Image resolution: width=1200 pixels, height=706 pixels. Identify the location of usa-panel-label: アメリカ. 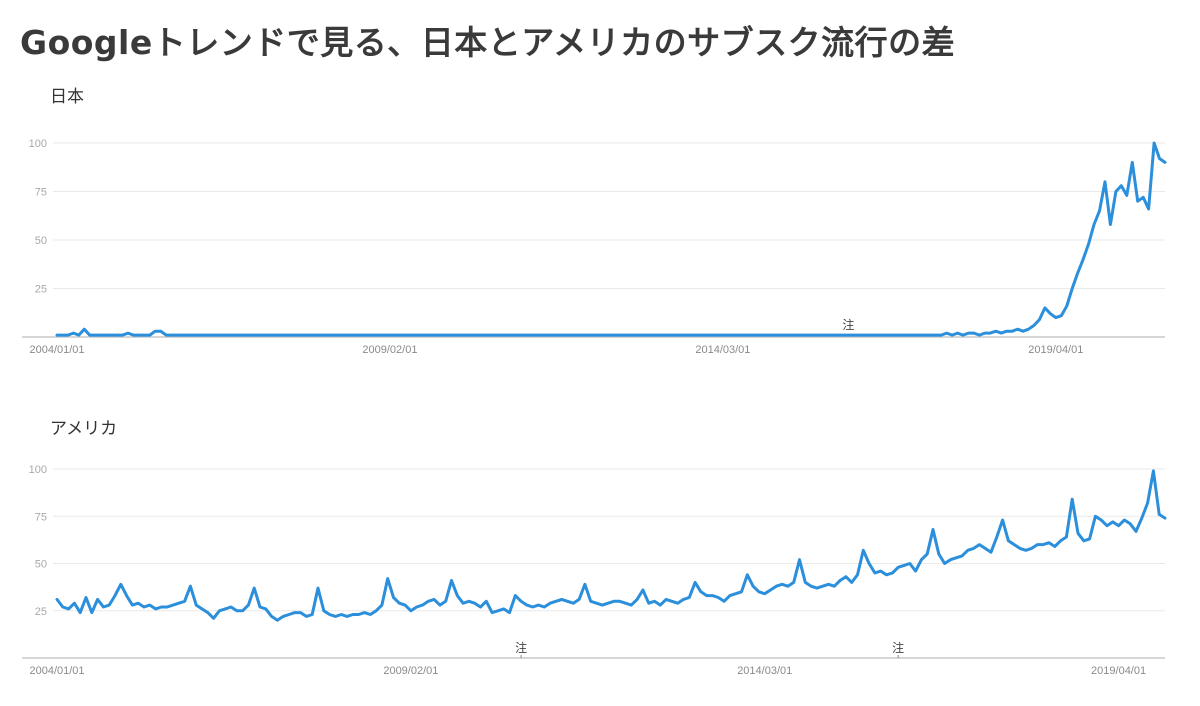
(84, 429).